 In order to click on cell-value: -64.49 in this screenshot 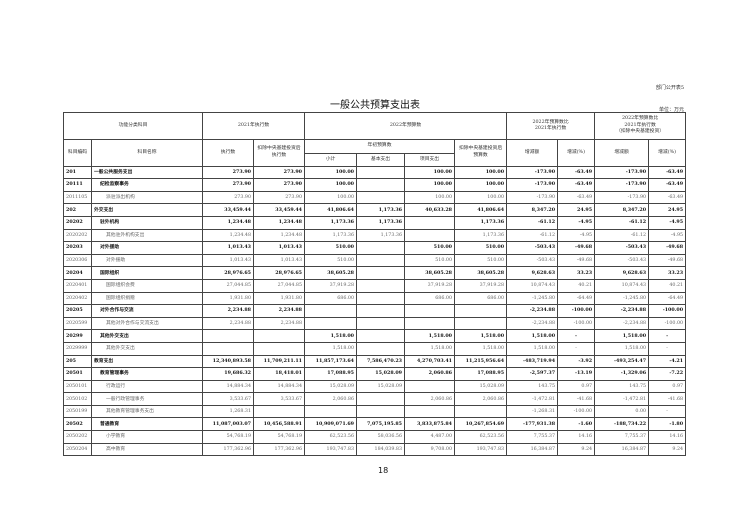, I will do `click(667, 298)`.